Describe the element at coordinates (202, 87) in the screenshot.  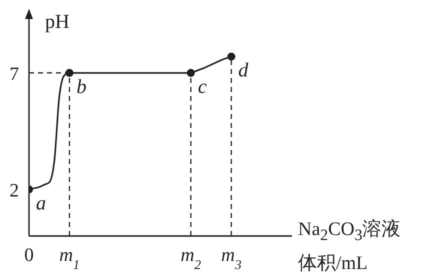
I see `annotation: c` at that location.